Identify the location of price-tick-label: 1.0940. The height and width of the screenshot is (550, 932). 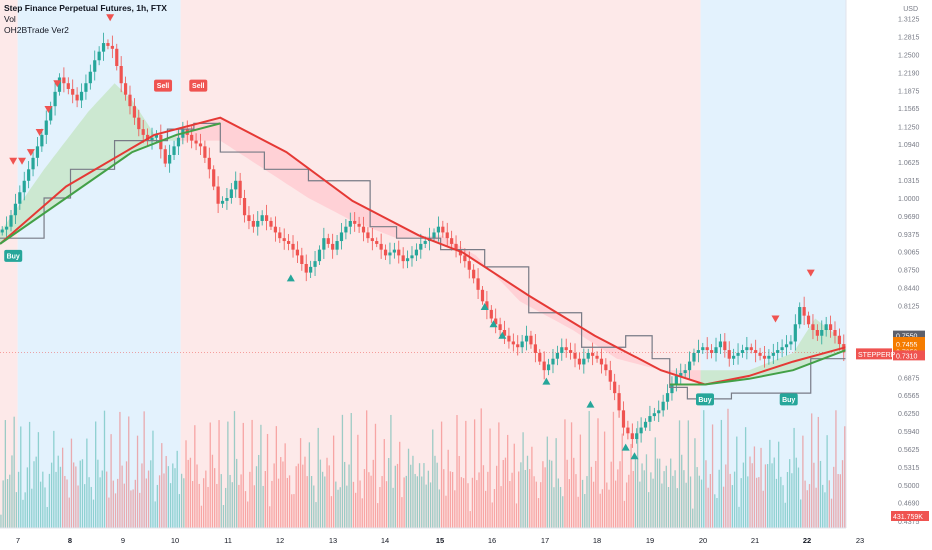
(909, 145).